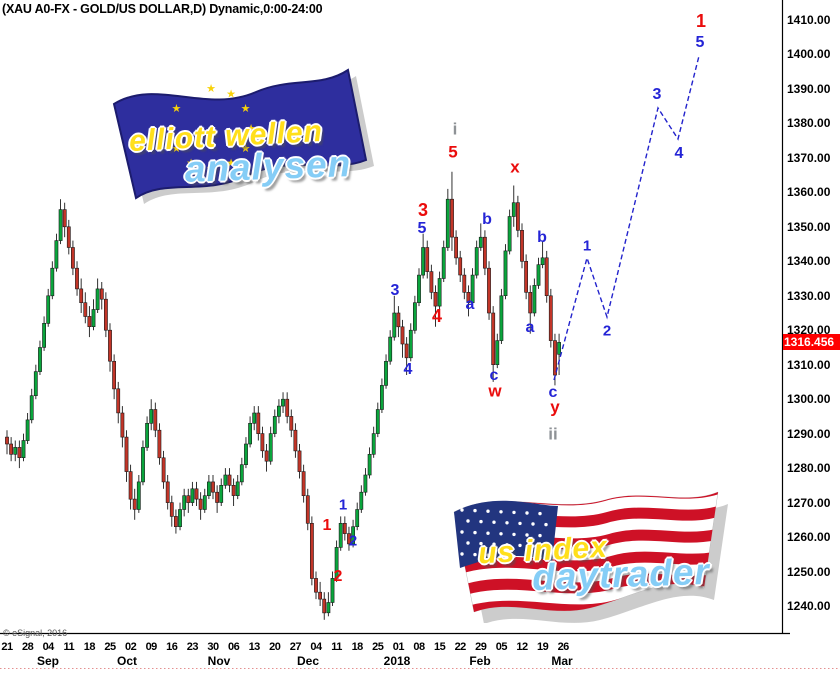  Describe the element at coordinates (127, 661) in the screenshot. I see `month-tick-label: Oct` at that location.